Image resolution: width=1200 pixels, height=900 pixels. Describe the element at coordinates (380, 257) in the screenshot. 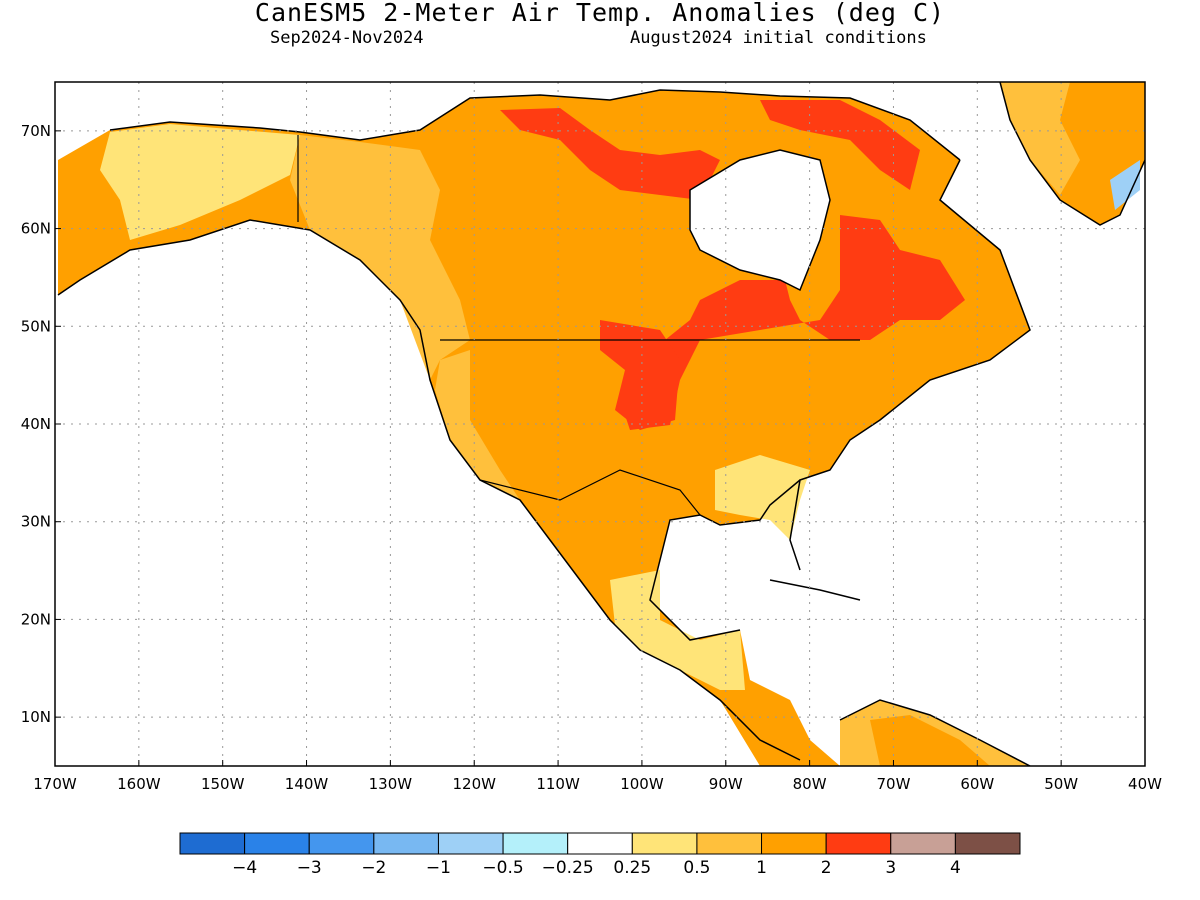

I see `land-anomaly-light-orange` at that location.